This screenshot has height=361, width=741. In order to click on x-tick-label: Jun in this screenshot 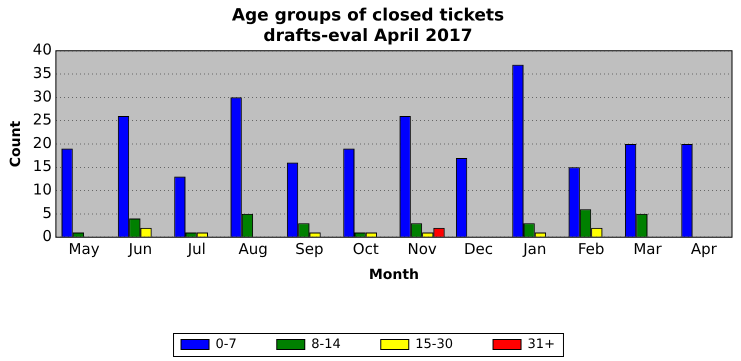, I will do `click(140, 249)`.